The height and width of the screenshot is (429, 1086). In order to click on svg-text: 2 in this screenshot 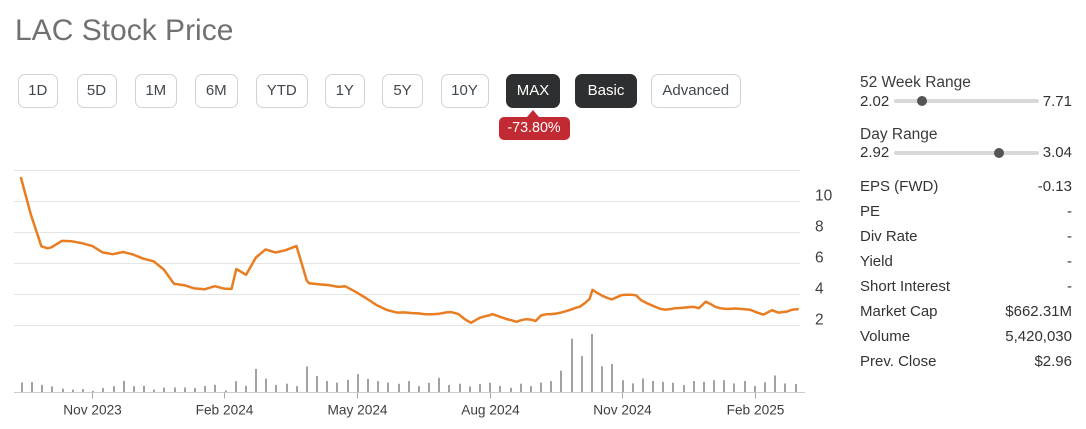, I will do `click(819, 320)`.